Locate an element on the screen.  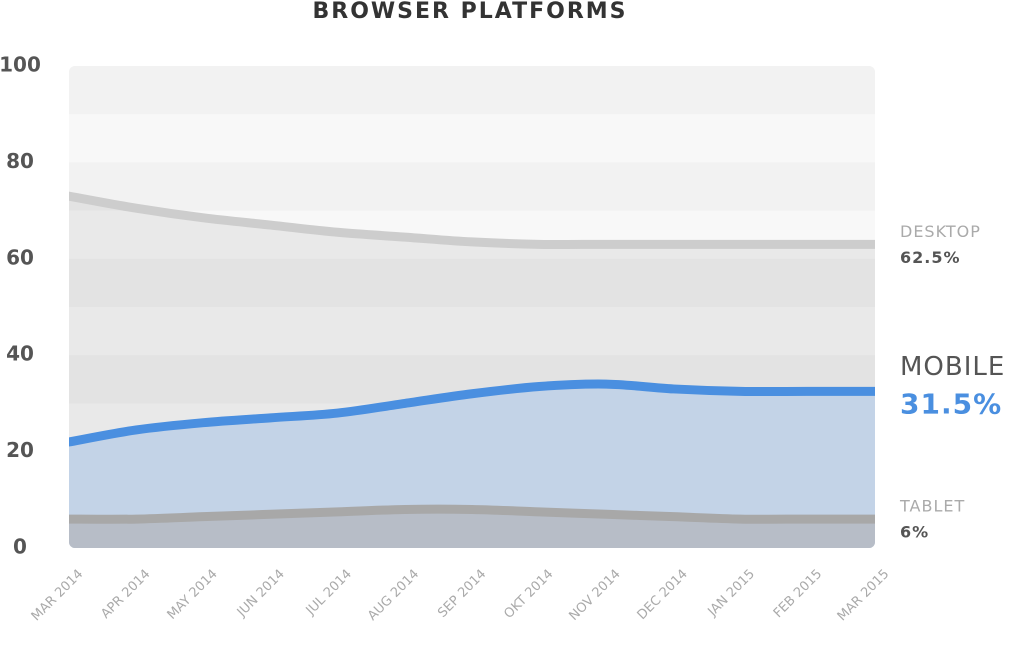
x-tick-label: MAY 2014 is located at coordinates (193, 595).